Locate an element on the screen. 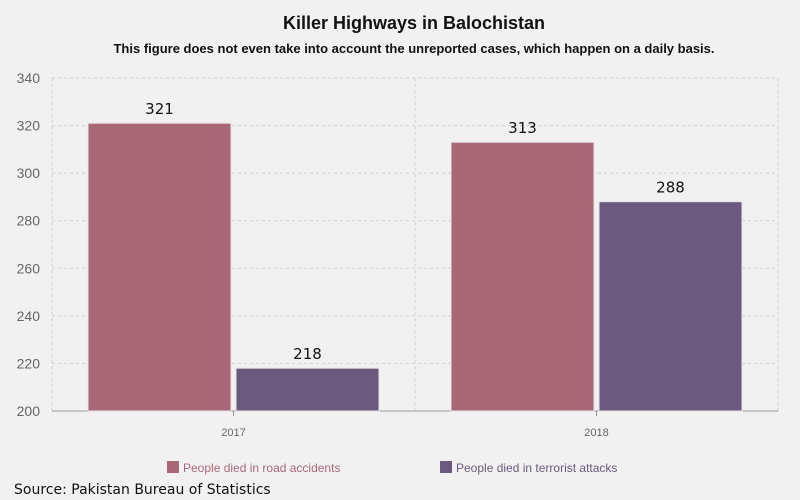  legend-label: People died in road accidents is located at coordinates (261, 468).